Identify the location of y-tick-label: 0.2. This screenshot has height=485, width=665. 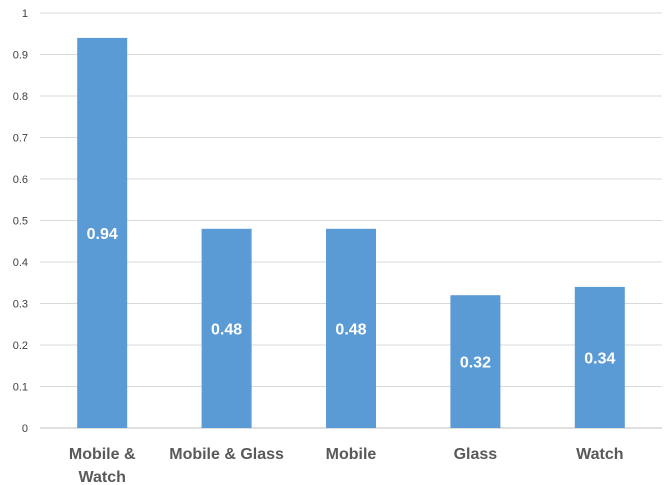
(20, 346).